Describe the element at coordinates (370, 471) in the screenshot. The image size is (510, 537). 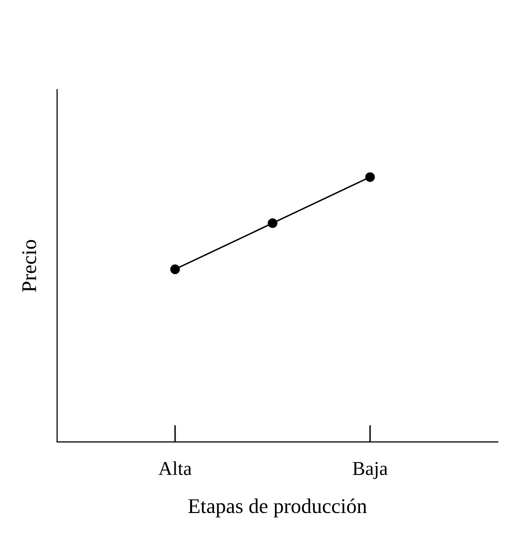
I see `x-tick-label: Baja` at that location.